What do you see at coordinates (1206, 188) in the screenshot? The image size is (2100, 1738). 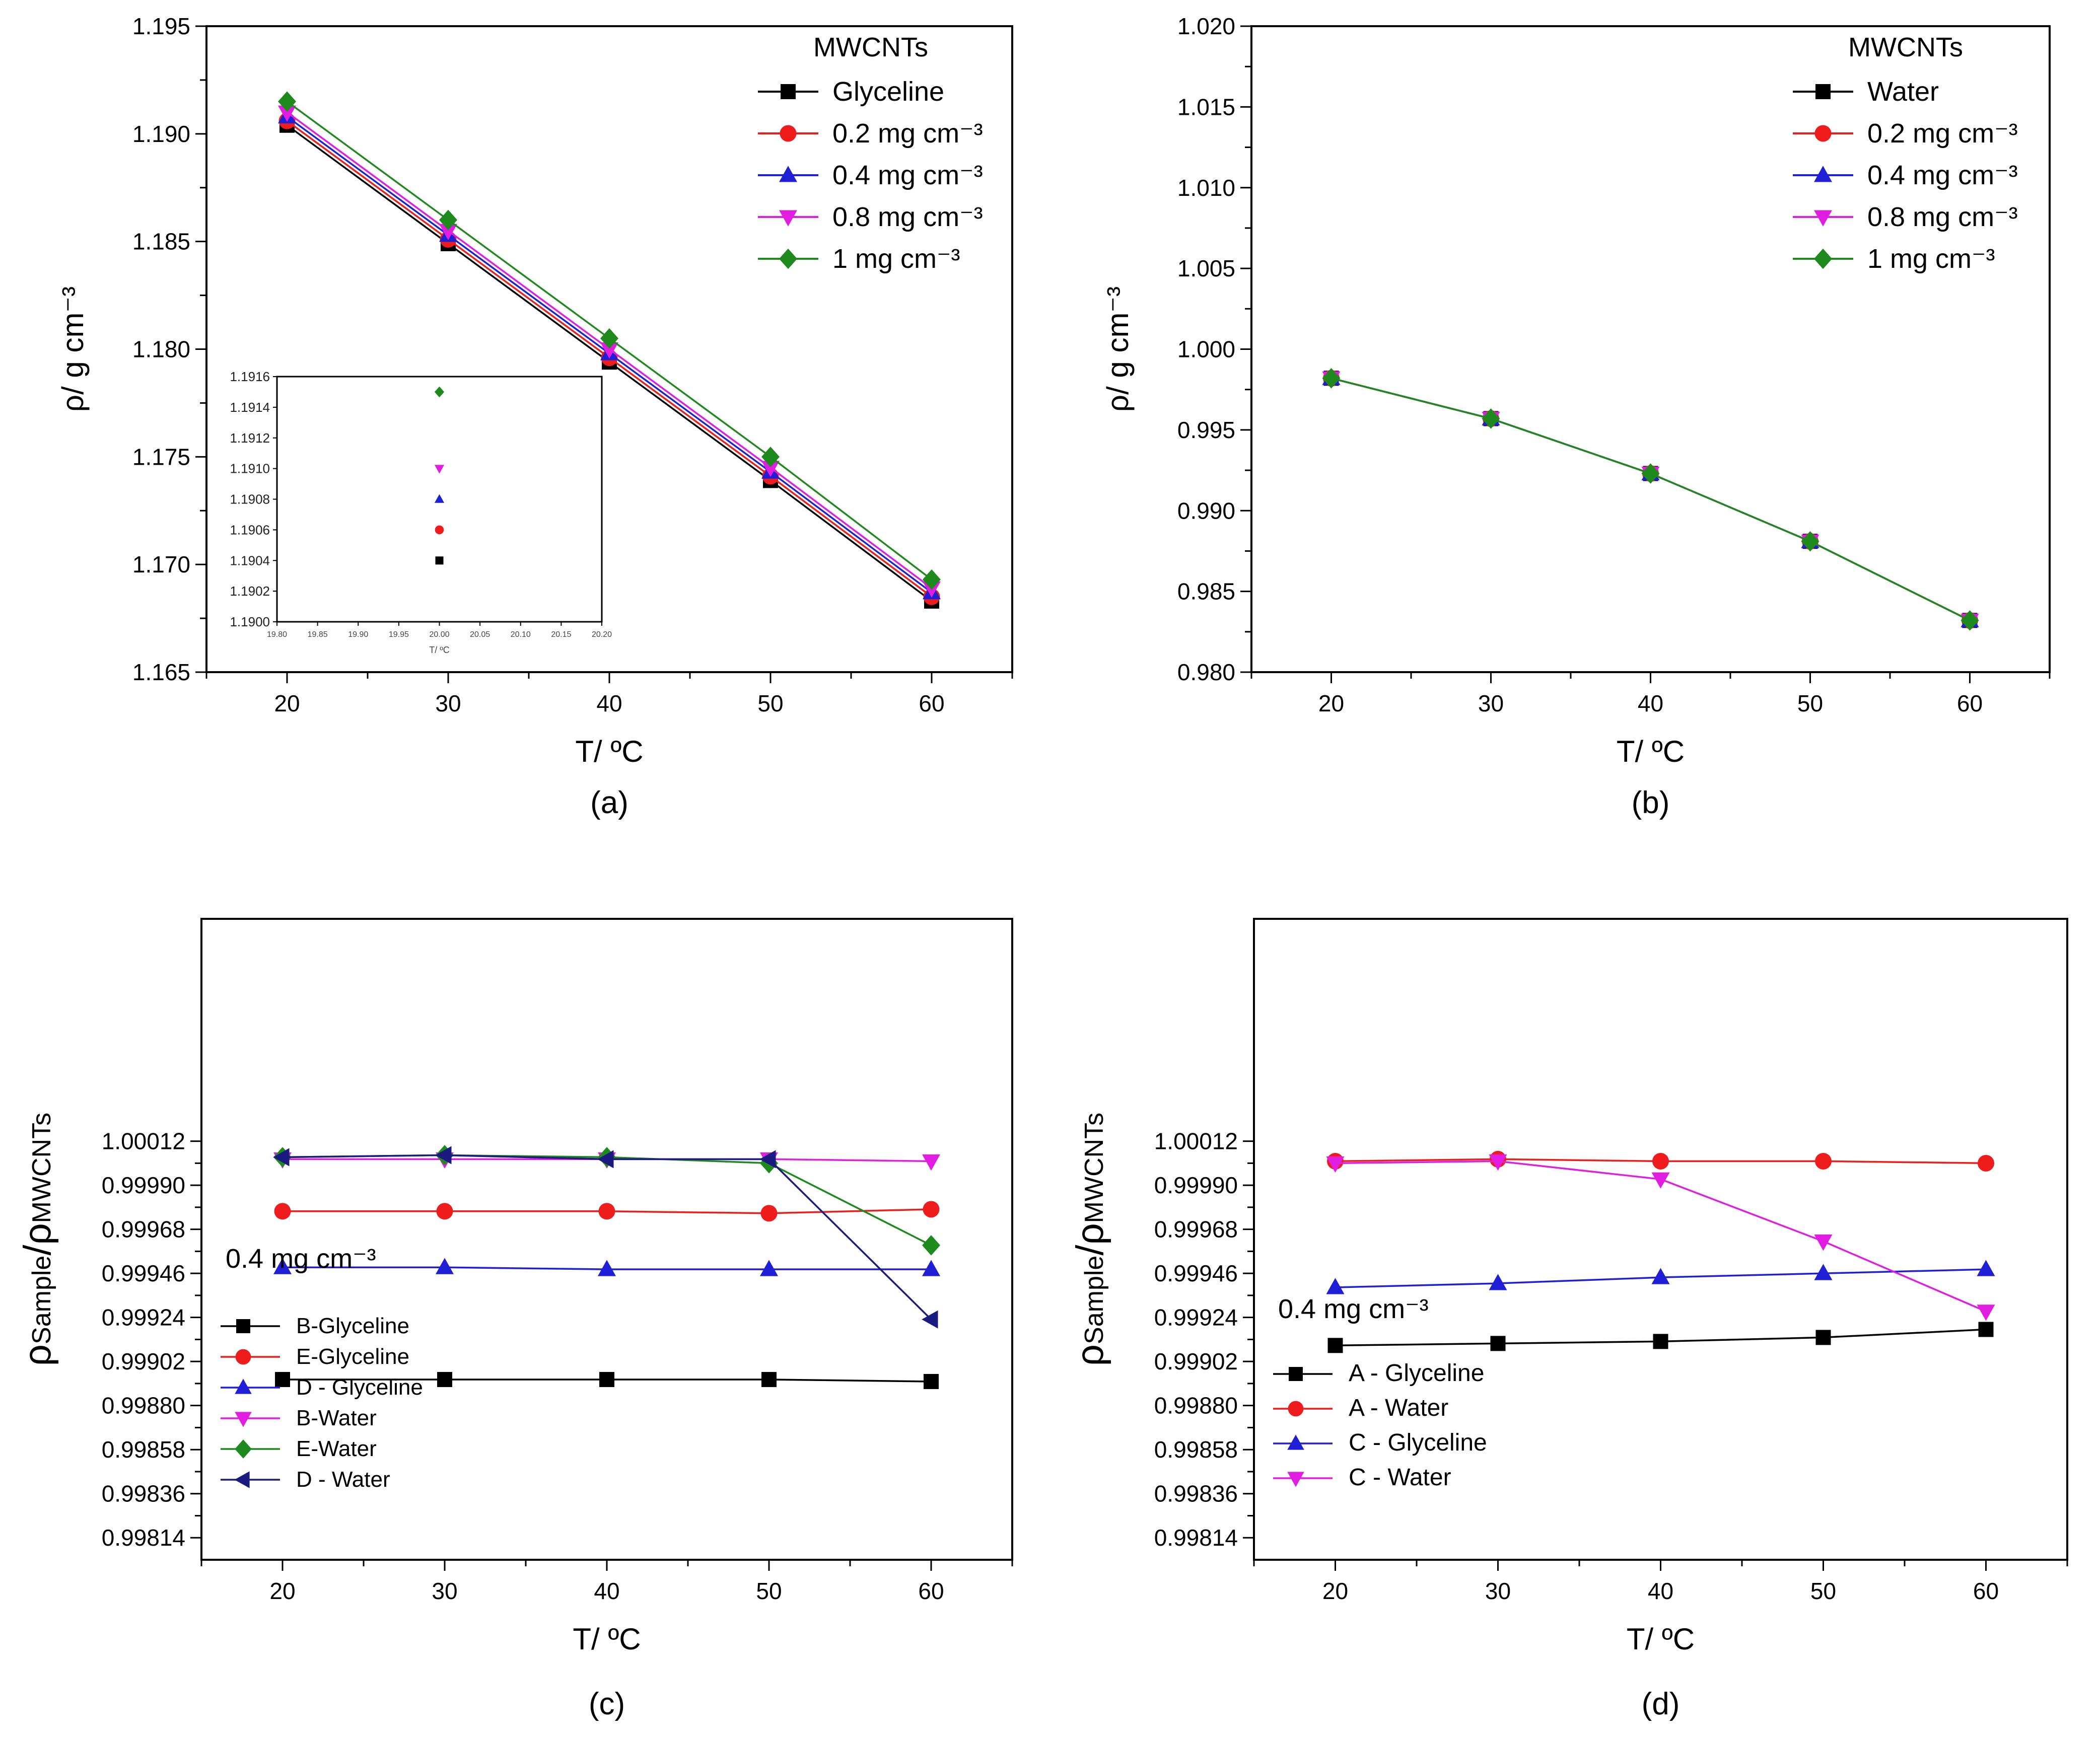 I see `y-tick-label: 1.010` at bounding box center [1206, 188].